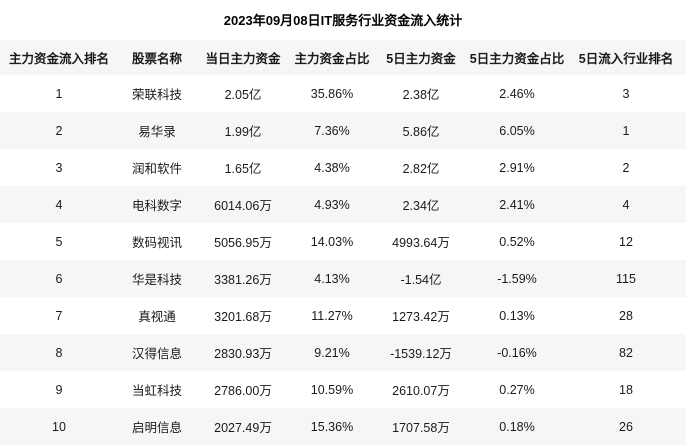 Image resolution: width=686 pixels, height=448 pixels. What do you see at coordinates (517, 130) in the screenshot?
I see `cell-5day-fund-ratio: 6.05%` at bounding box center [517, 130].